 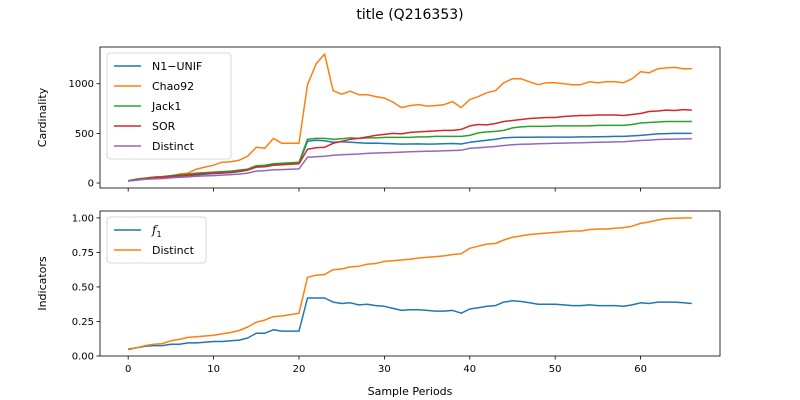 I want to click on x-tick-label: 60, so click(x=640, y=369).